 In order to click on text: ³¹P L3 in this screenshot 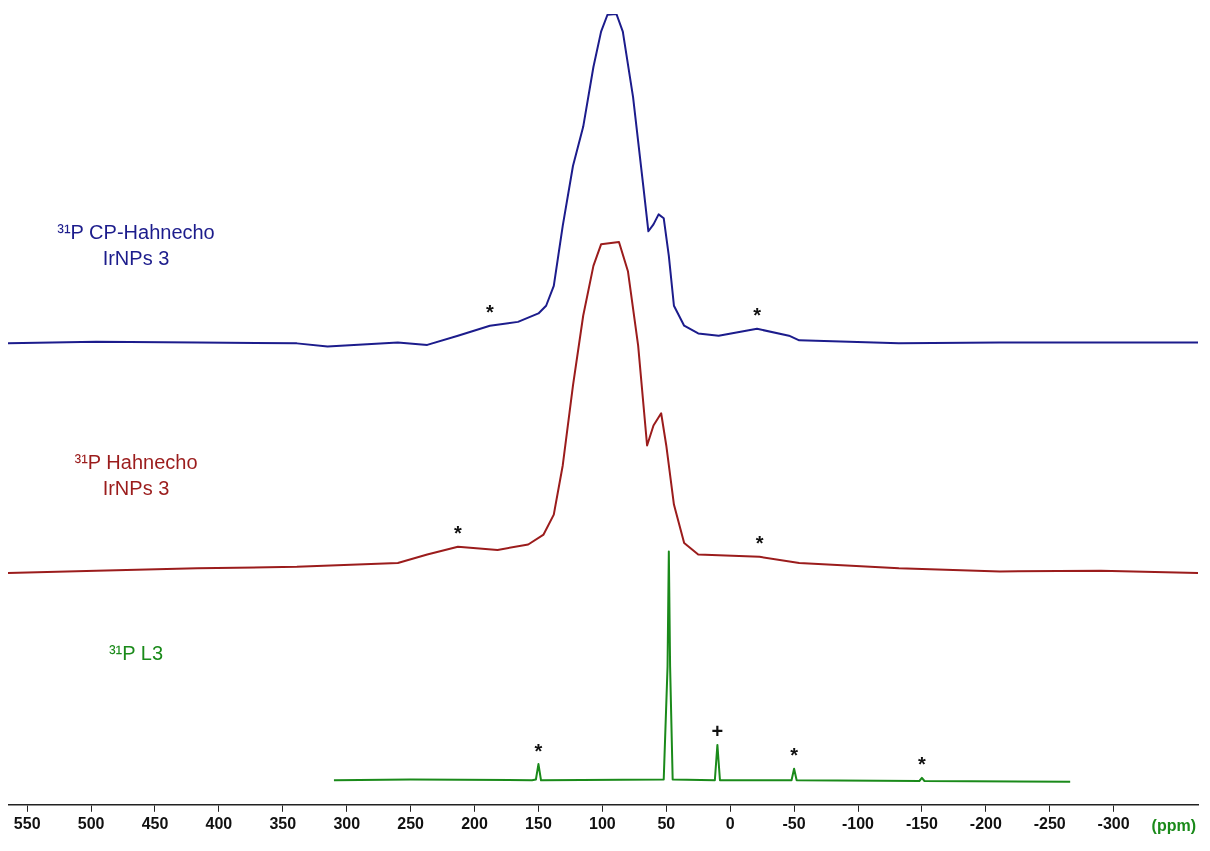, I will do `click(136, 653)`.